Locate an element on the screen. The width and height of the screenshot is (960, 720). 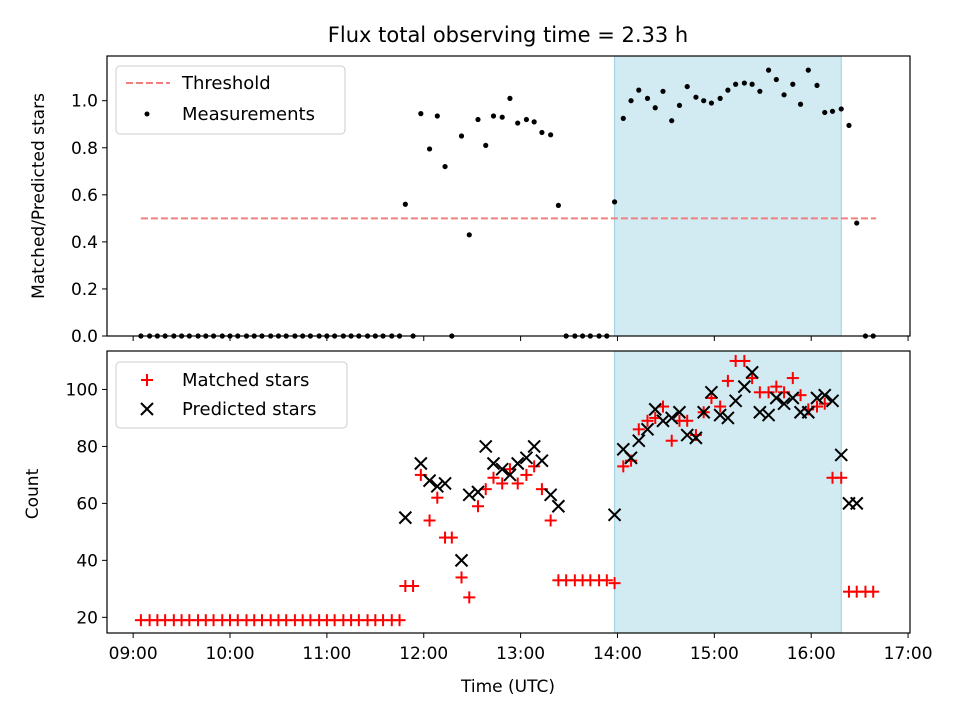
top-legend: Threshold Measurements is located at coordinates (230, 100).